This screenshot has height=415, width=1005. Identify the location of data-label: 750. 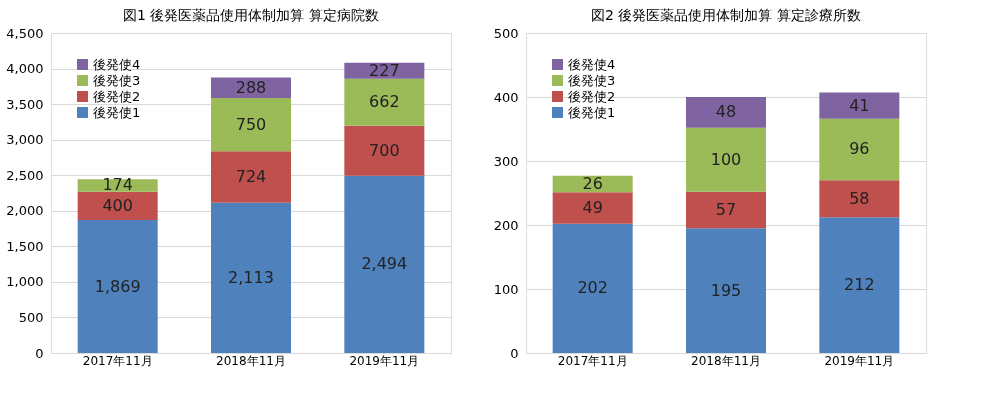
(251, 124).